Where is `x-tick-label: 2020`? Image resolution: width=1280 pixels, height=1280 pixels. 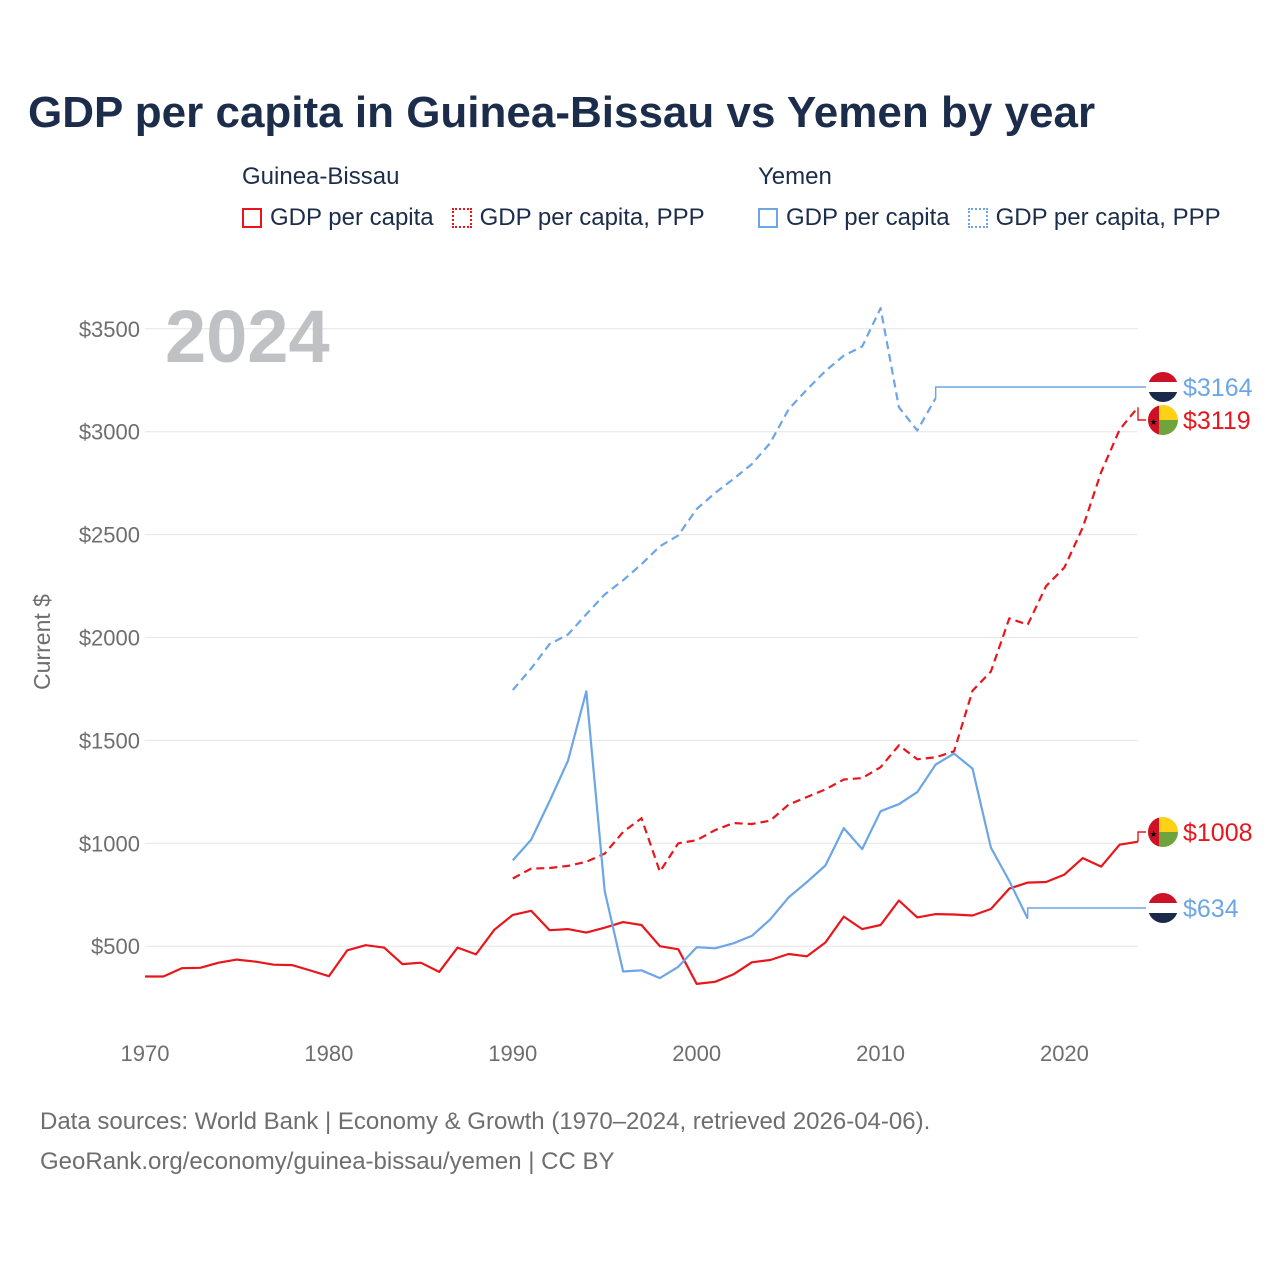
x-tick-label: 2020 is located at coordinates (1064, 1053).